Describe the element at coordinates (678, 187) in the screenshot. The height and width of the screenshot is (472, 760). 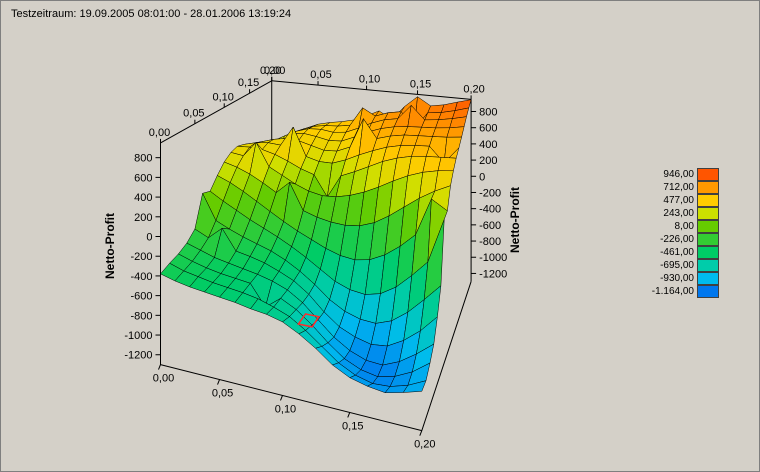
I see `legend-value-label: 712,00` at that location.